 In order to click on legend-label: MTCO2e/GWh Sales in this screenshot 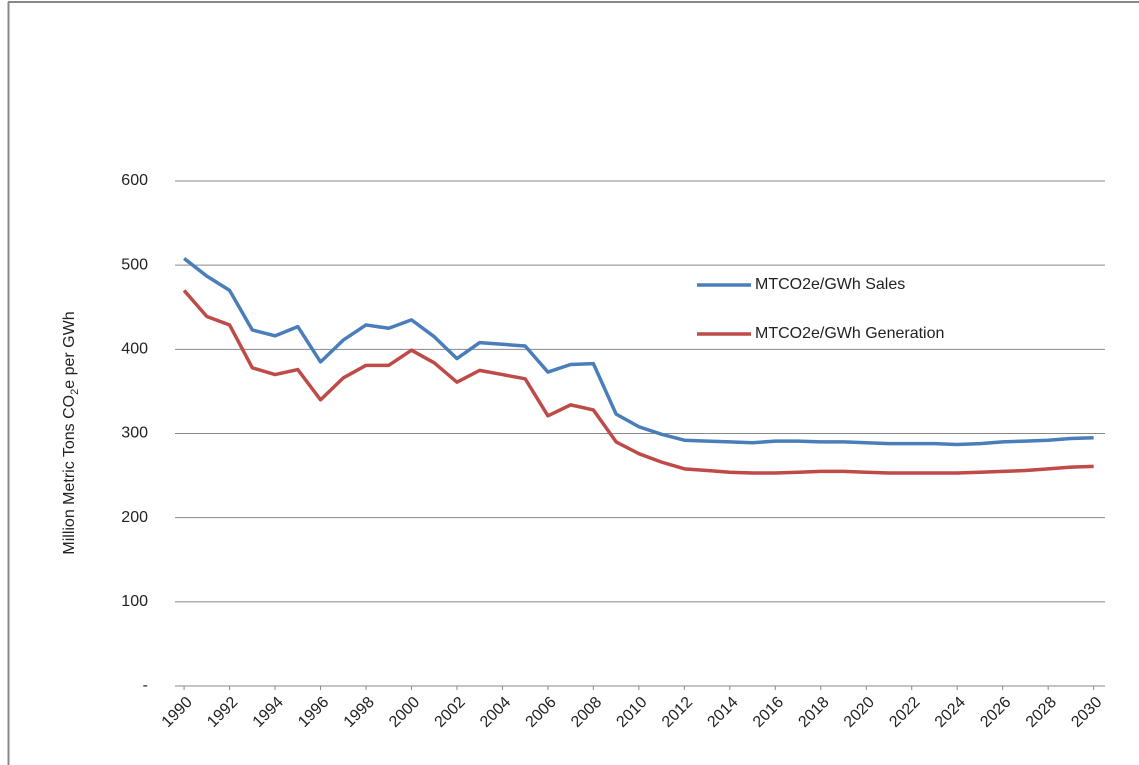, I will do `click(830, 284)`.